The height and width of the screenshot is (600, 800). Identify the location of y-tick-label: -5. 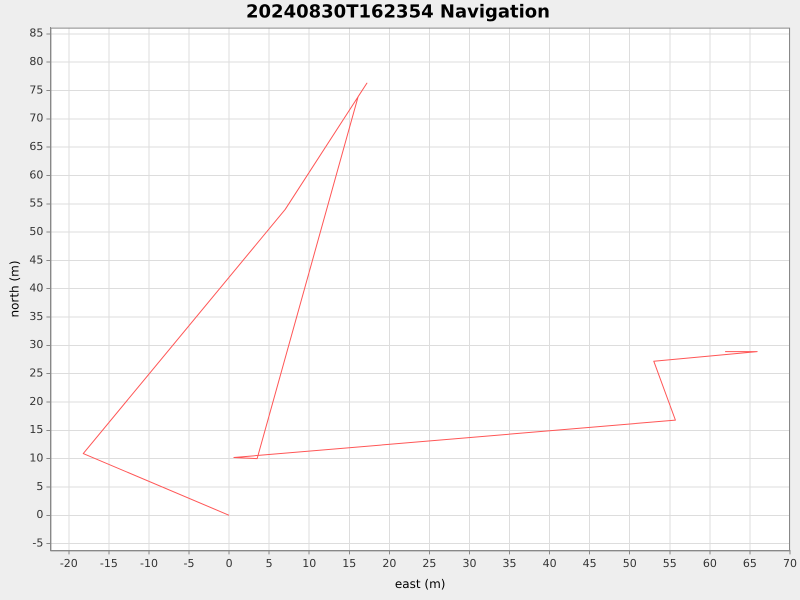
(38, 543).